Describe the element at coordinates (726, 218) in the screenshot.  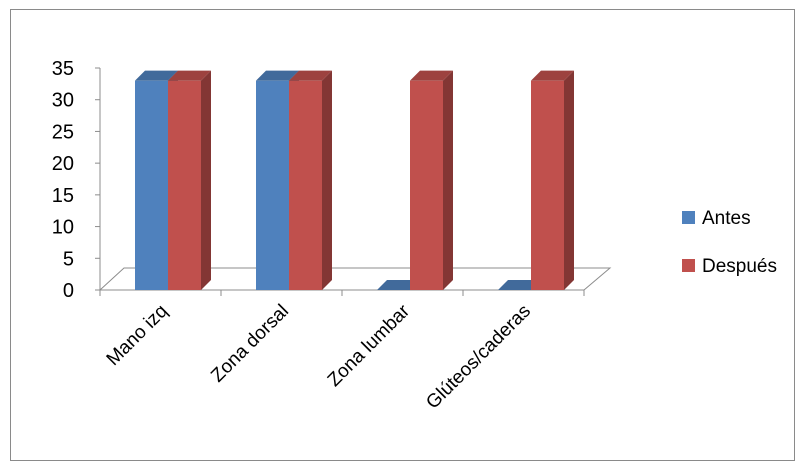
I see `legend-label: Antes` at that location.